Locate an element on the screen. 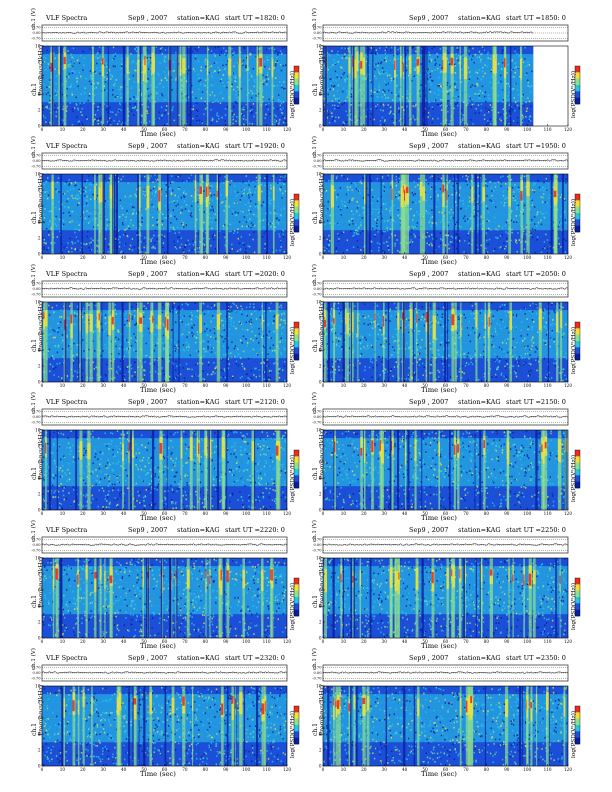  time-tick-label: 30 is located at coordinates (104, 257).